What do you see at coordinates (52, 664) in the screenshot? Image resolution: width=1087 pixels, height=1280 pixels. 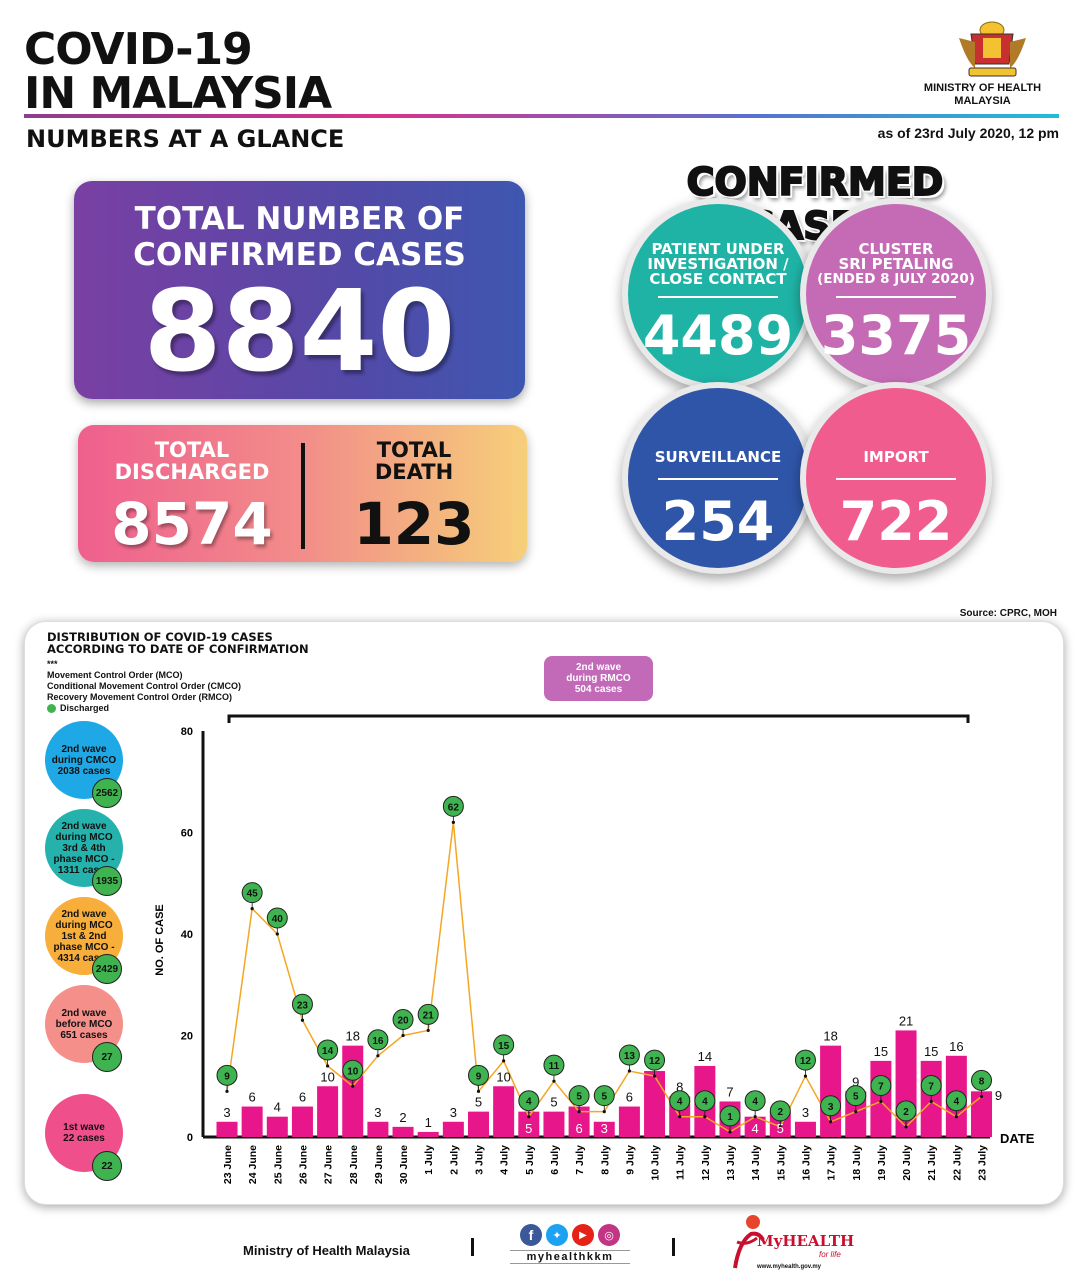 I see `legend-dots: ***` at bounding box center [52, 664].